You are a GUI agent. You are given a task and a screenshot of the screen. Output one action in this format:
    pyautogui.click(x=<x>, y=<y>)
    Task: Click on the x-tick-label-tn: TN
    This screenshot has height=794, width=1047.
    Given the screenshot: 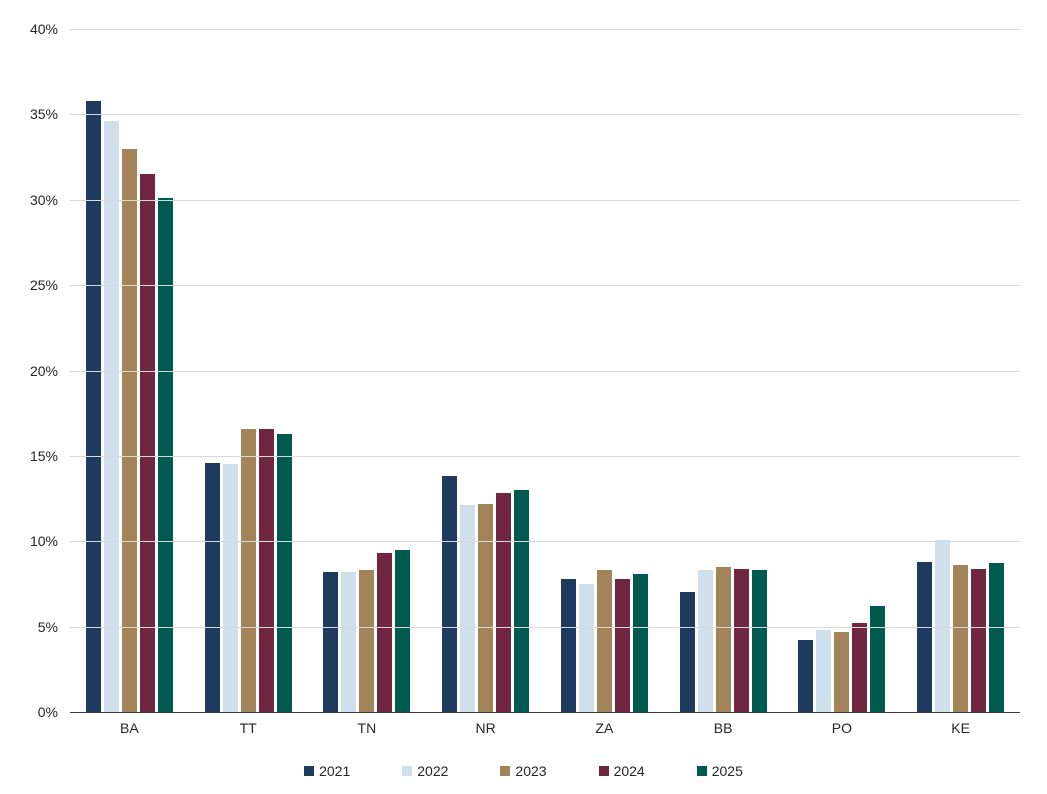 What is the action you would take?
    pyautogui.click(x=367, y=728)
    